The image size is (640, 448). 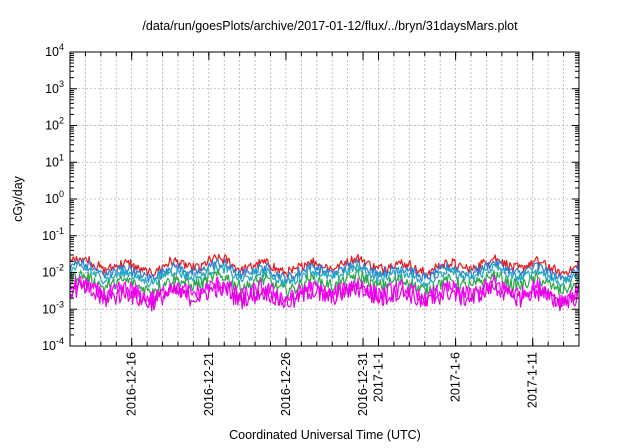 What do you see at coordinates (286, 384) in the screenshot?
I see `x-tick-label: 2016-12-26` at bounding box center [286, 384].